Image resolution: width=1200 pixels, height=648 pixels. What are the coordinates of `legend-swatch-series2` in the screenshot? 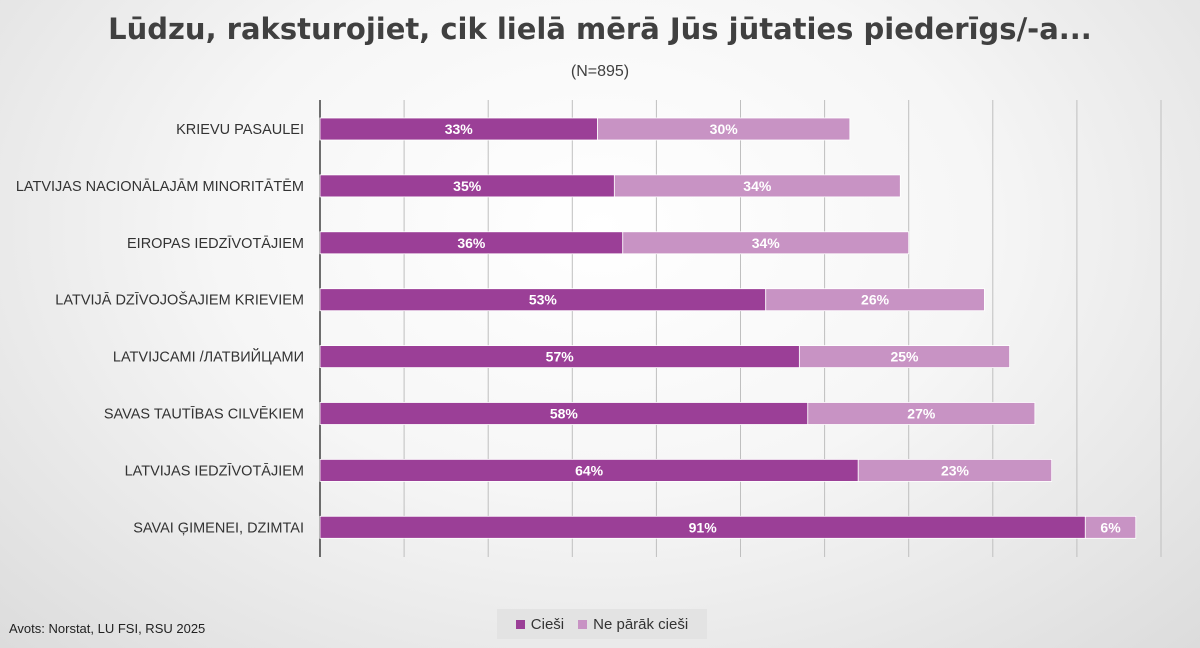 It's located at (583, 624).